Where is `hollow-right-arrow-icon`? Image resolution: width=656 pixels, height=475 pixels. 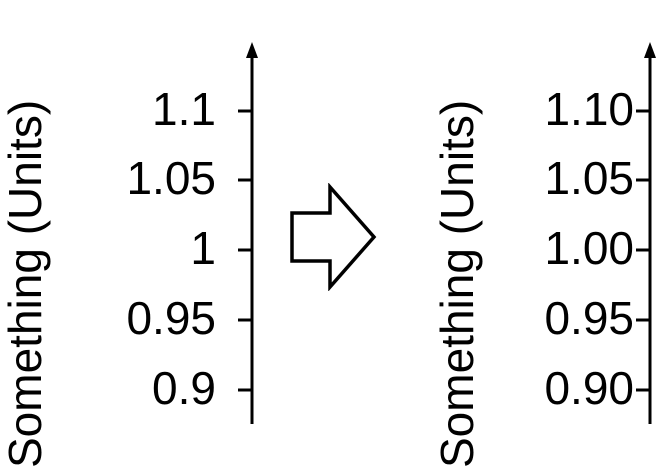
hollow-right-arrow-icon is located at coordinates (333, 237).